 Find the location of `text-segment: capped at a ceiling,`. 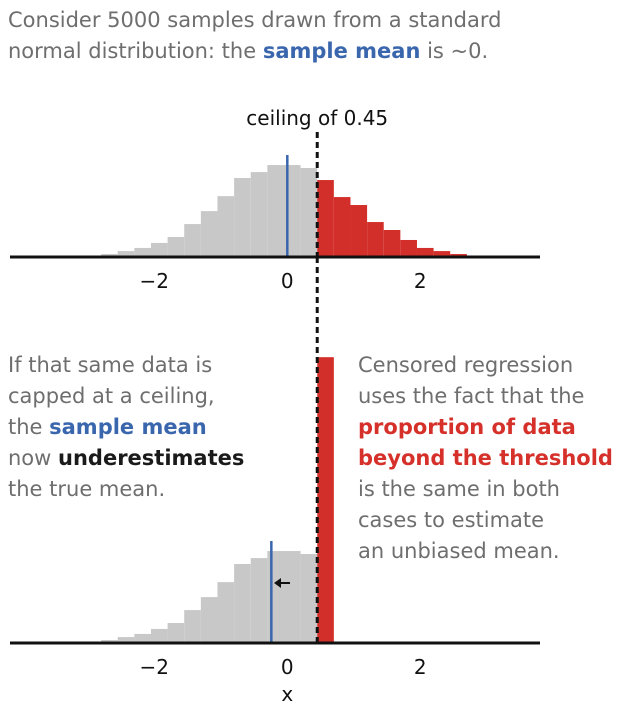

text-segment: capped at a ceiling, is located at coordinates (111, 396).